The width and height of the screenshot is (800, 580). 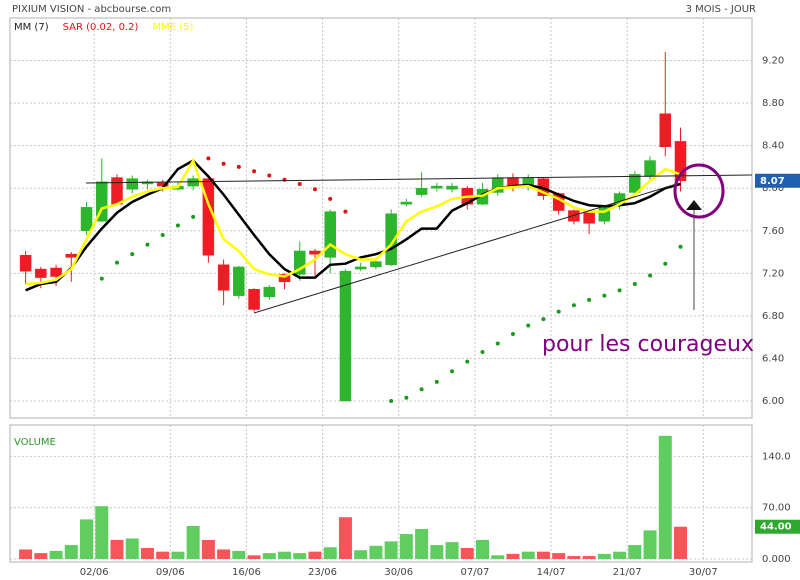 What do you see at coordinates (772, 181) in the screenshot?
I see `last-price-label: 8.07` at bounding box center [772, 181].